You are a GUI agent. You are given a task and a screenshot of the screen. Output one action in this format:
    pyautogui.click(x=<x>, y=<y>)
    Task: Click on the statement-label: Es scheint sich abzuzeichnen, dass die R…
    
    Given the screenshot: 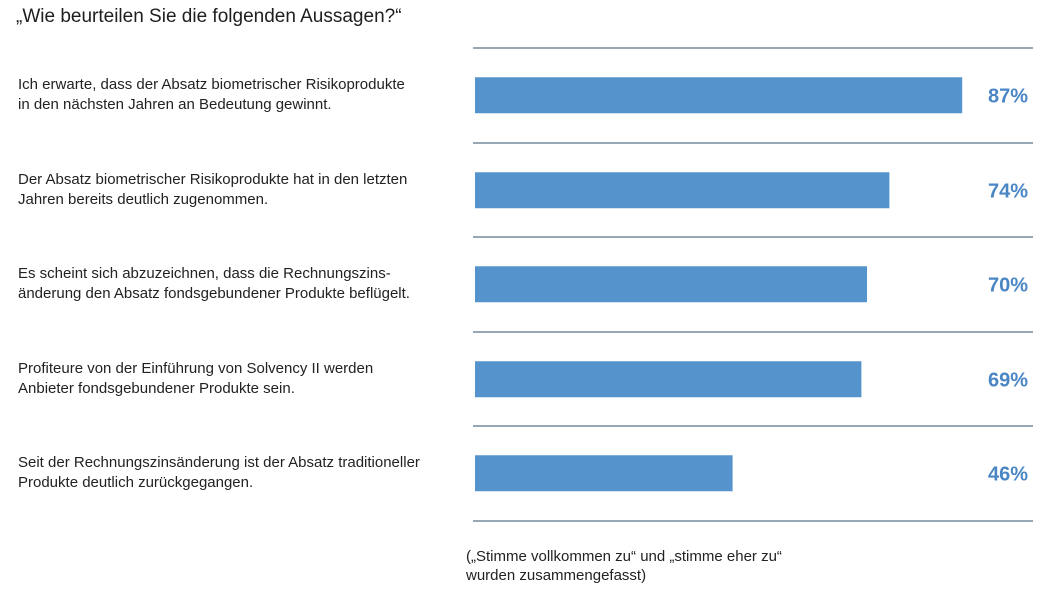 What is the action you would take?
    pyautogui.click(x=243, y=284)
    